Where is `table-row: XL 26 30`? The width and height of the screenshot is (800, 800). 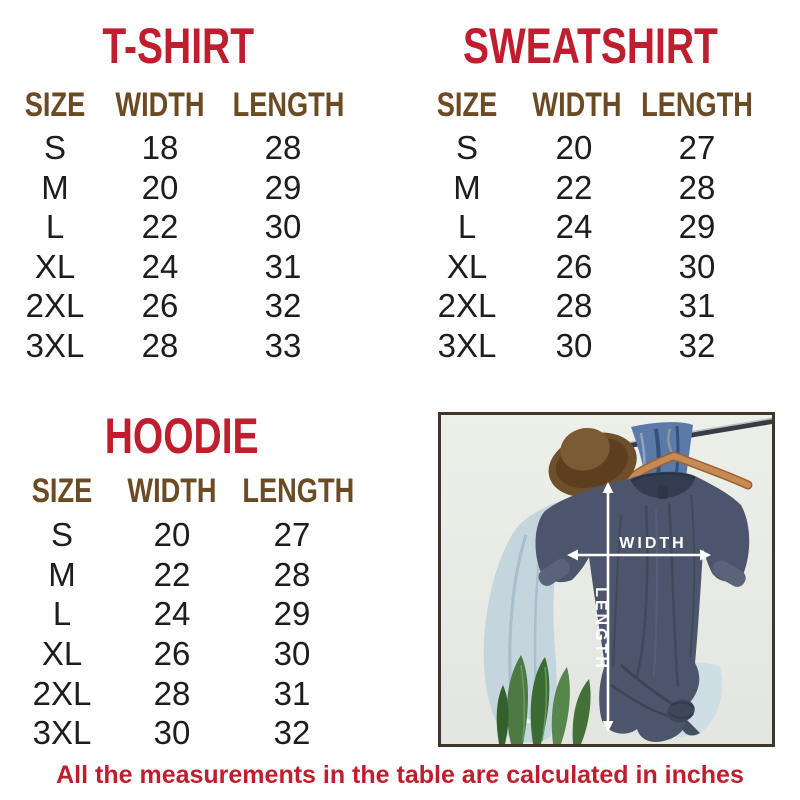 table-row: XL 26 30 is located at coordinates (590, 267).